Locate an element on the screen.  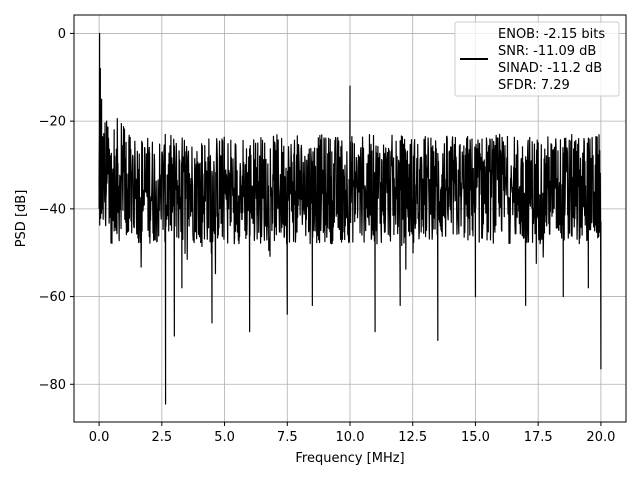
legend-line-sinad: SINAD: -11.2 dB is located at coordinates (550, 68).